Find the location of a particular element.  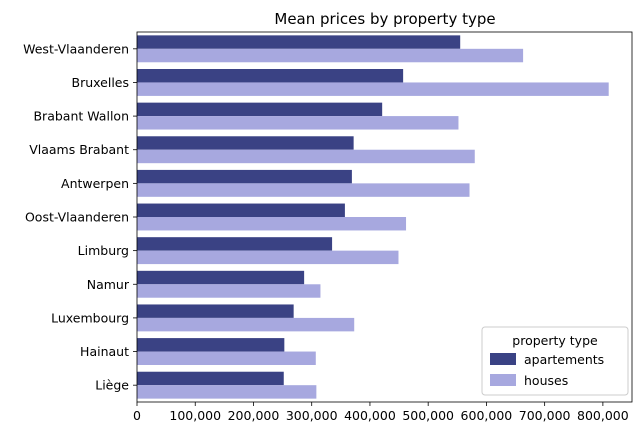

bar-bruxelles-houses is located at coordinates (373, 89).